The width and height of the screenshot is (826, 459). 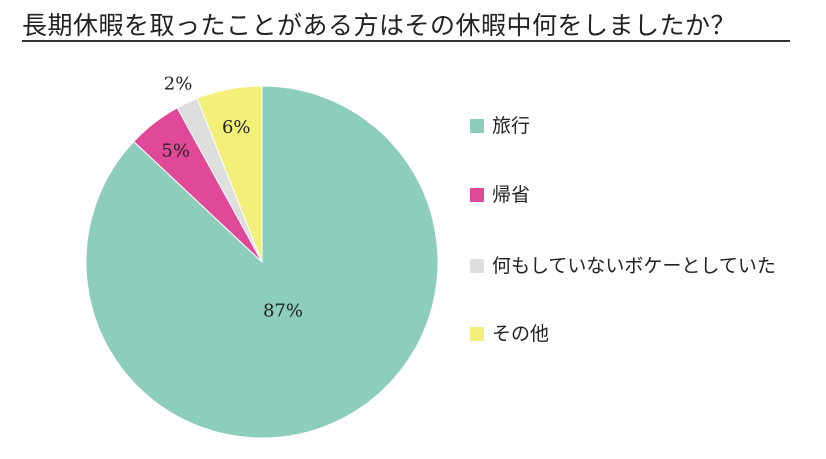 What do you see at coordinates (236, 127) in the screenshot?
I see `pie-label-other: 6%` at bounding box center [236, 127].